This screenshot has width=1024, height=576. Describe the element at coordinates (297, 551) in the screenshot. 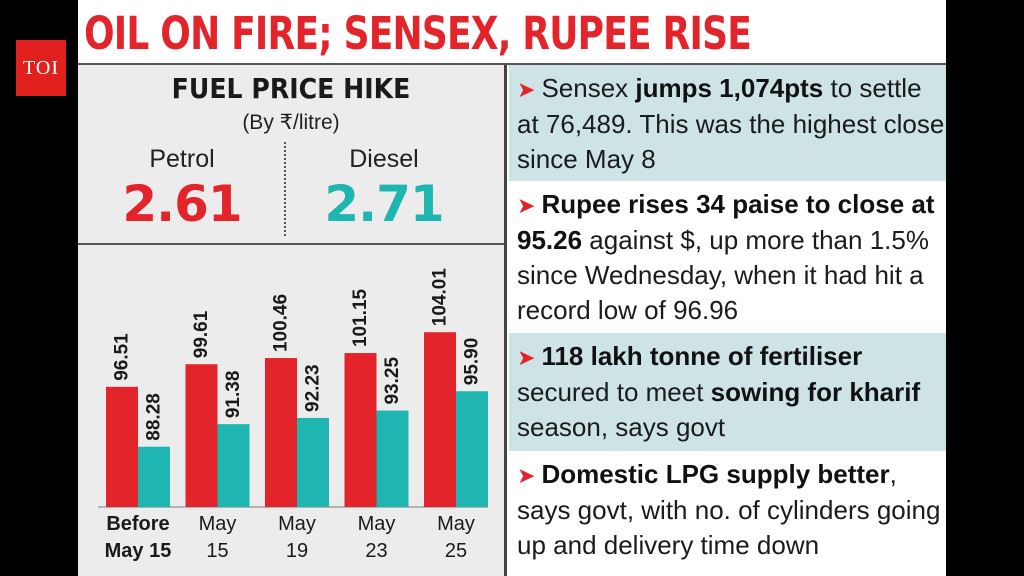

I see `x-tick-label: 19` at that location.